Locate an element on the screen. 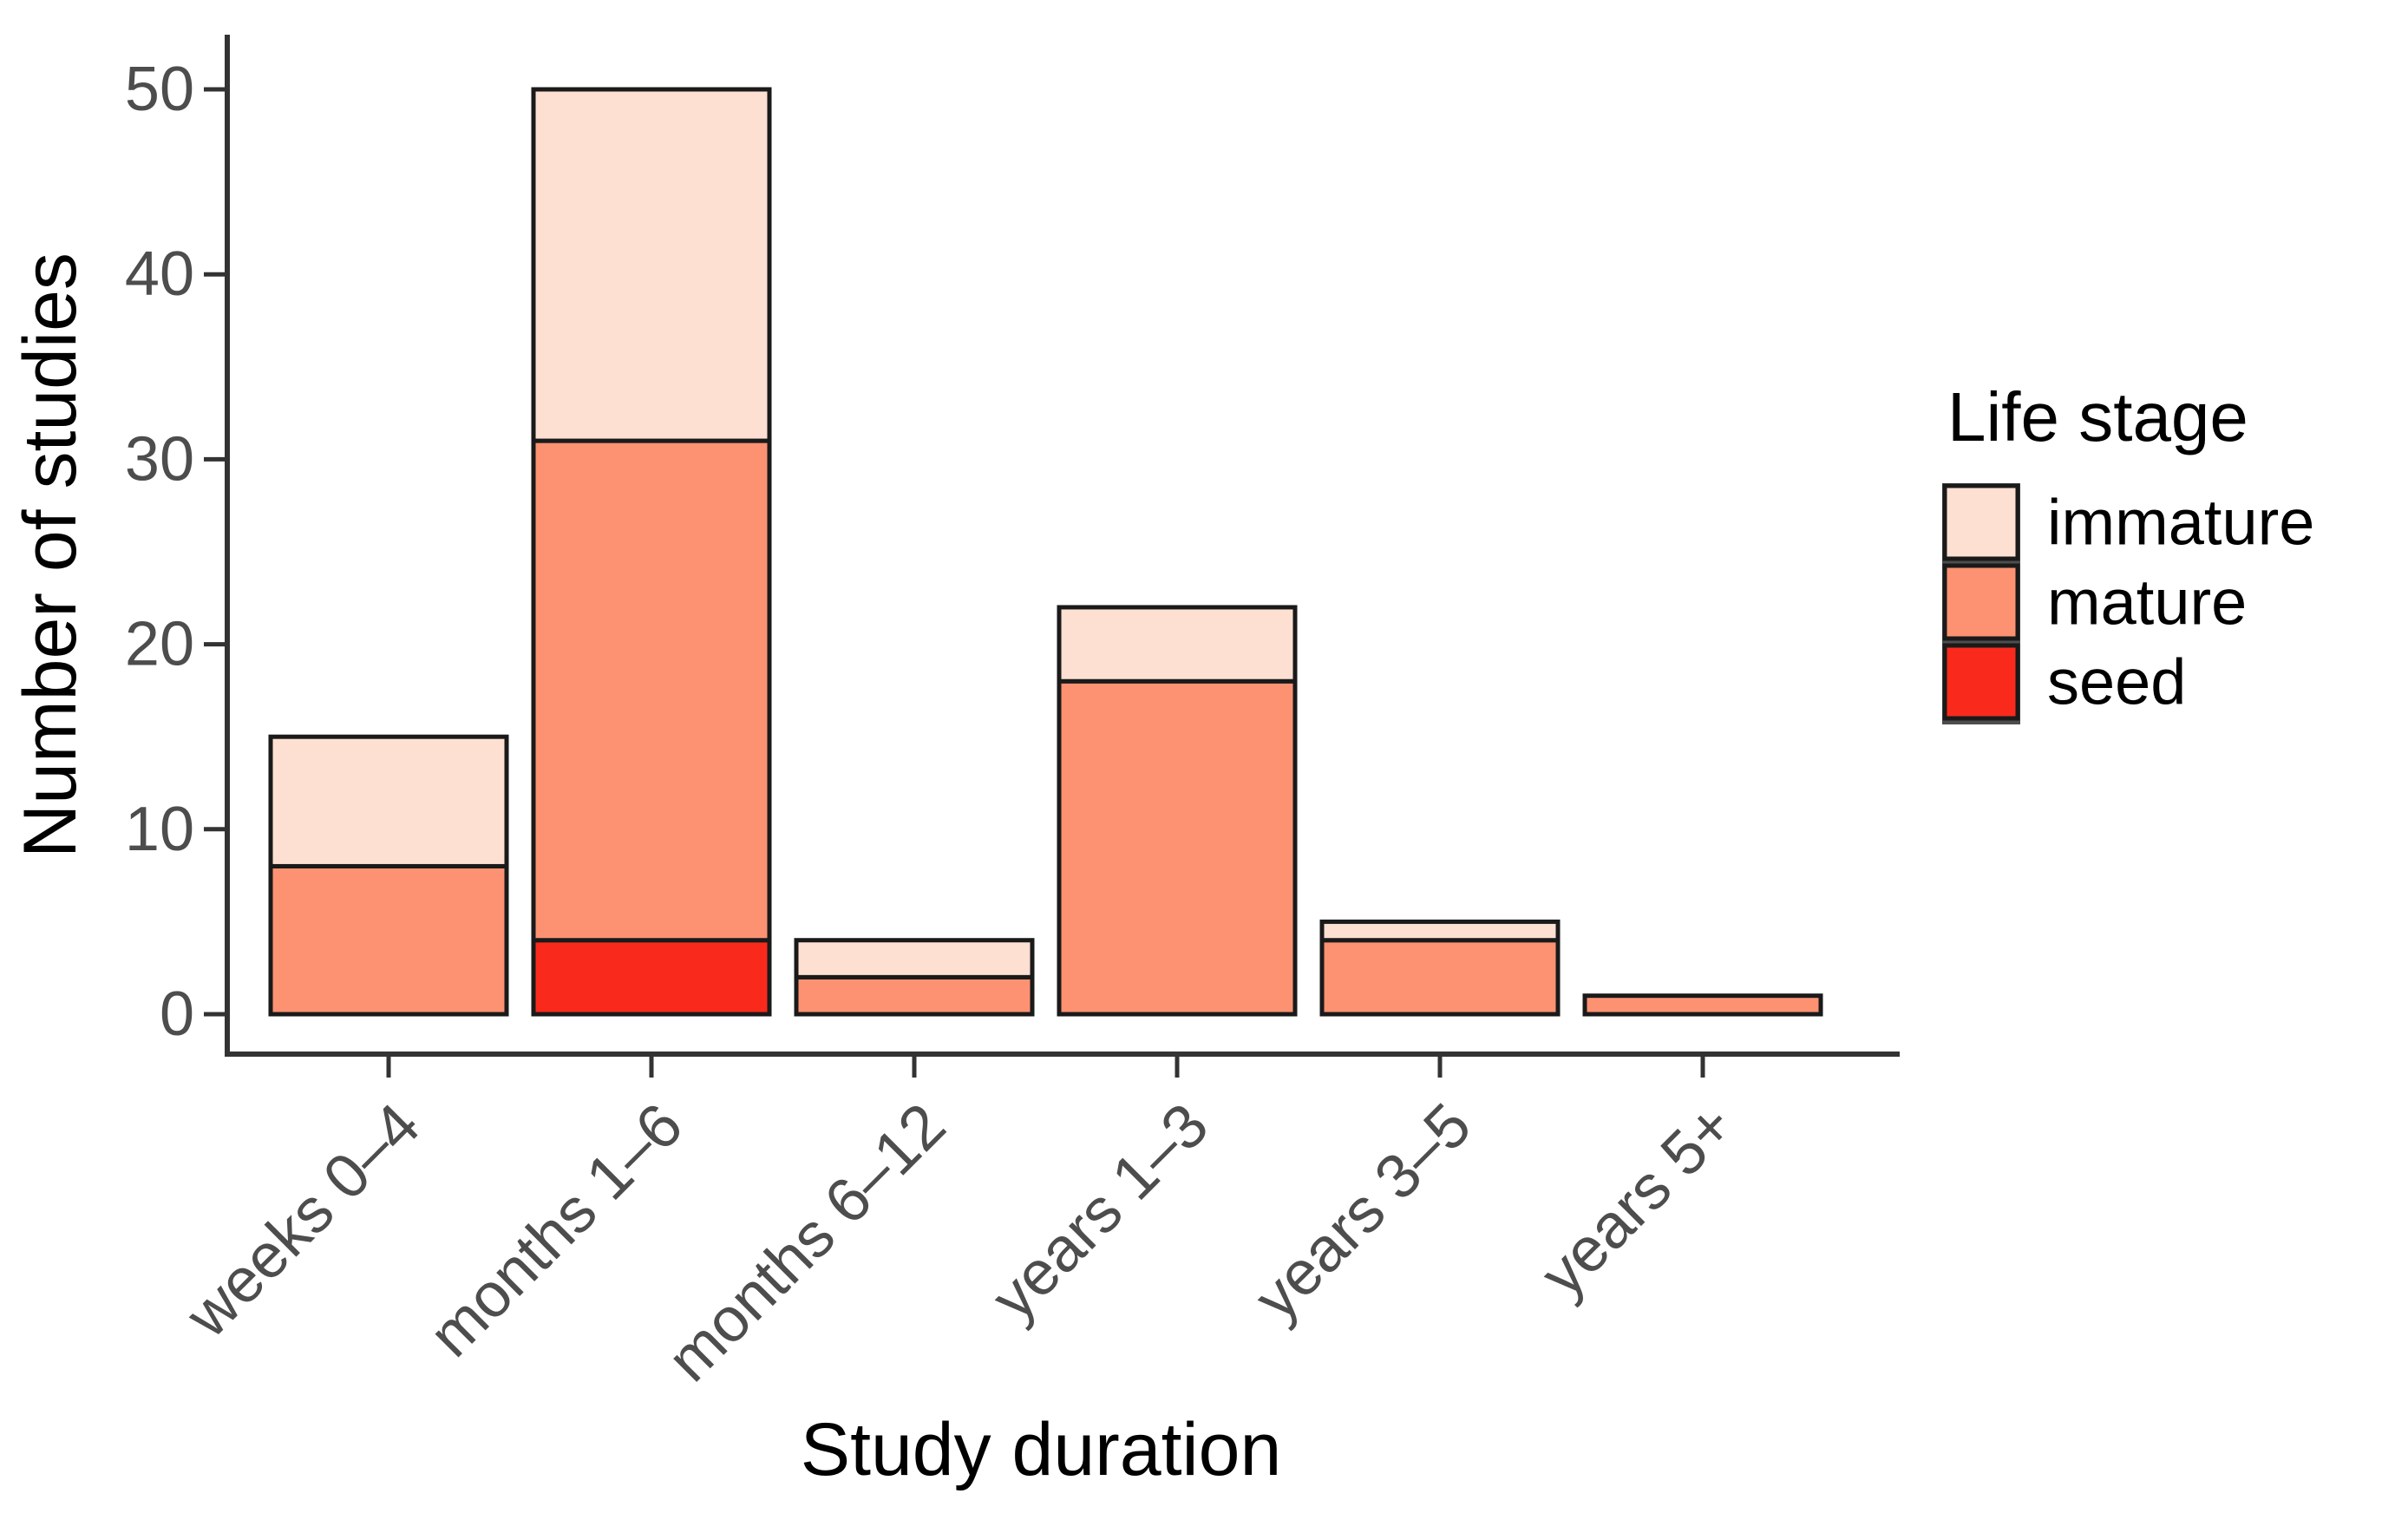 The width and height of the screenshot is (2408, 1520). x-tick-label: years 3–5 is located at coordinates (1362, 1212).